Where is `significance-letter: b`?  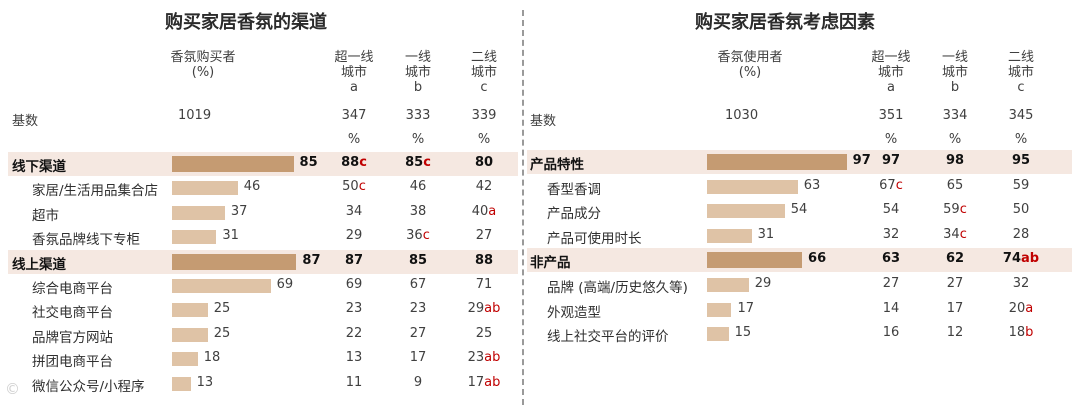 significance-letter: b is located at coordinates (1029, 333).